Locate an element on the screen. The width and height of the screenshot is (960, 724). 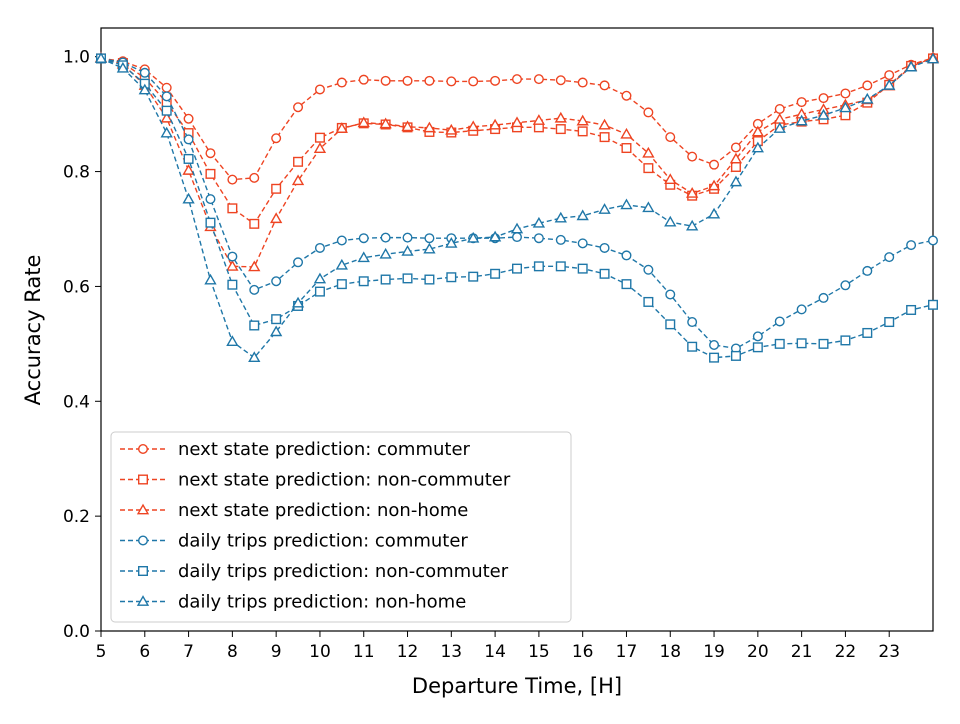
x-tick-label: 9 is located at coordinates (276, 652).